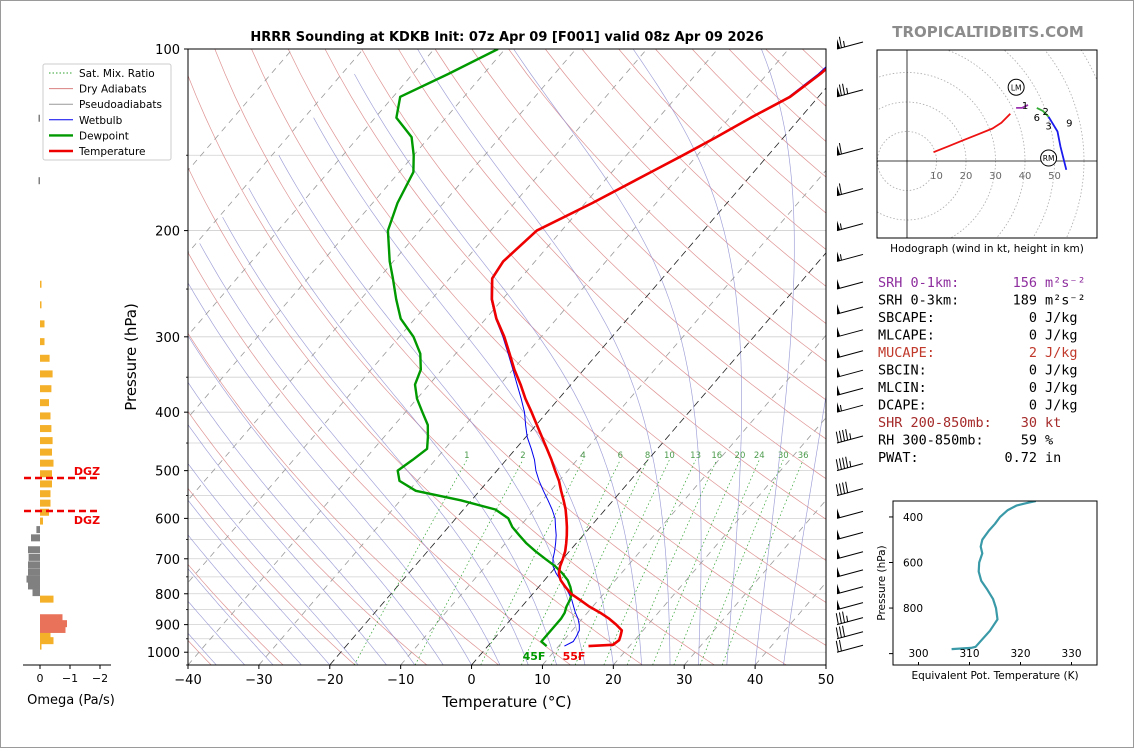  What do you see at coordinates (1022, 106) in the screenshot?
I see `hodo-trace` at bounding box center [1022, 106].